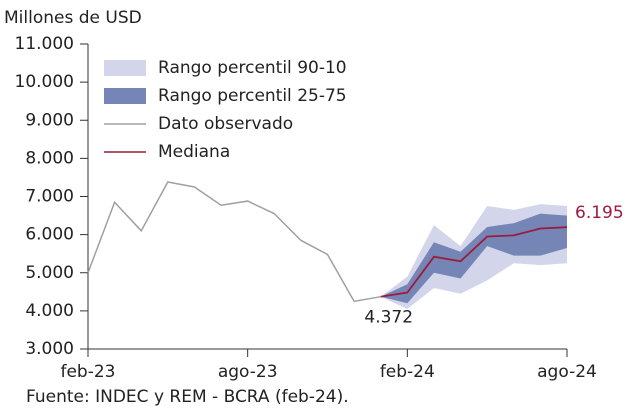 Image resolution: width=630 pixels, height=414 pixels. I want to click on y-tick-label: 8.000, so click(49, 158).